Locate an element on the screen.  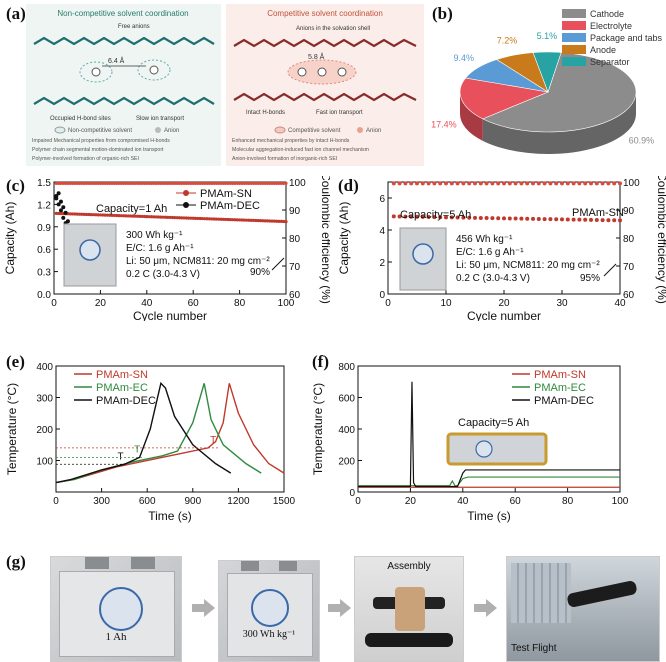
y2-tick-label: 60 is located at coordinates (629, 295).